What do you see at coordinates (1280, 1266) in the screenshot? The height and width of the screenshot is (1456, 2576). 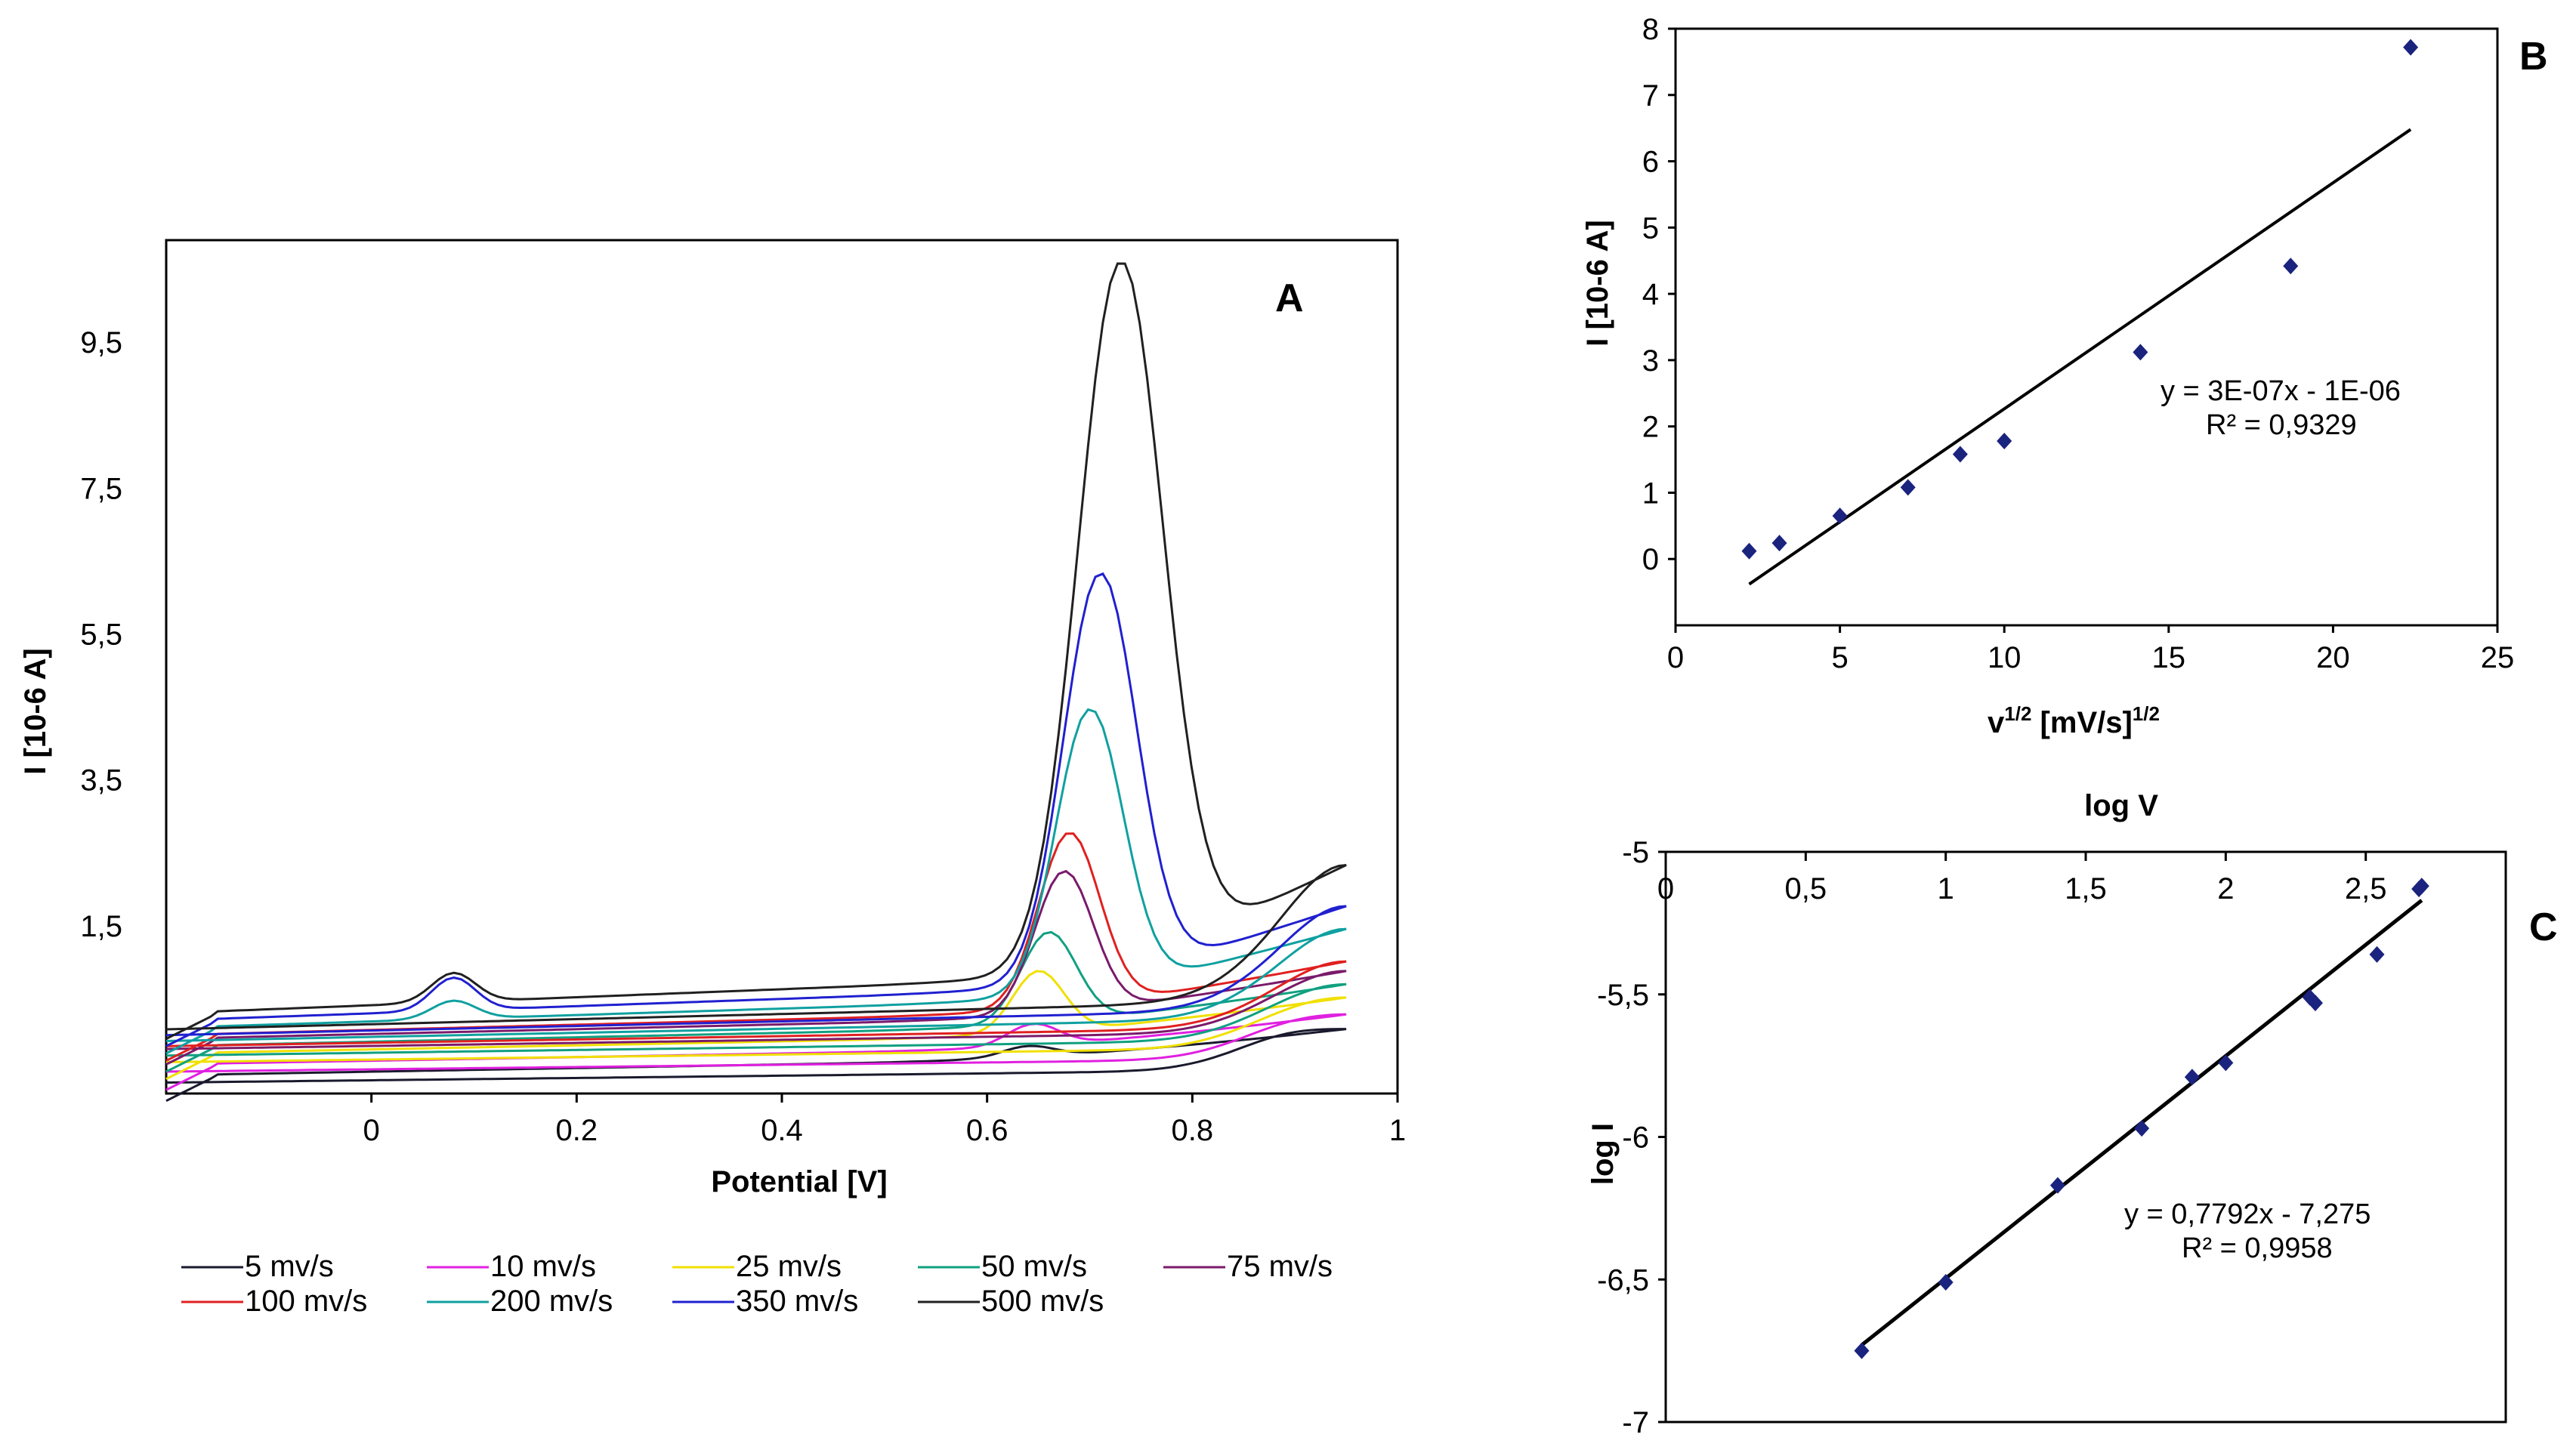 I see `chart-a-legend-label: 75 mv/s` at bounding box center [1280, 1266].